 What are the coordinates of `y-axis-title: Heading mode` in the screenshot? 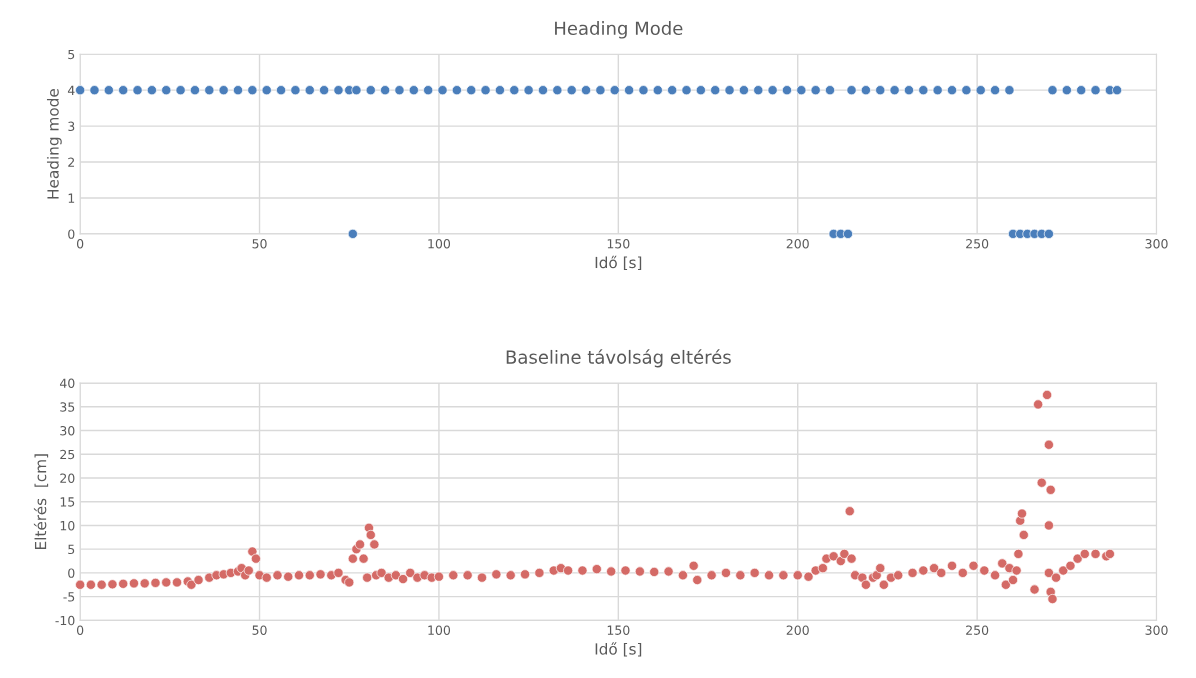 It's located at (54, 144).